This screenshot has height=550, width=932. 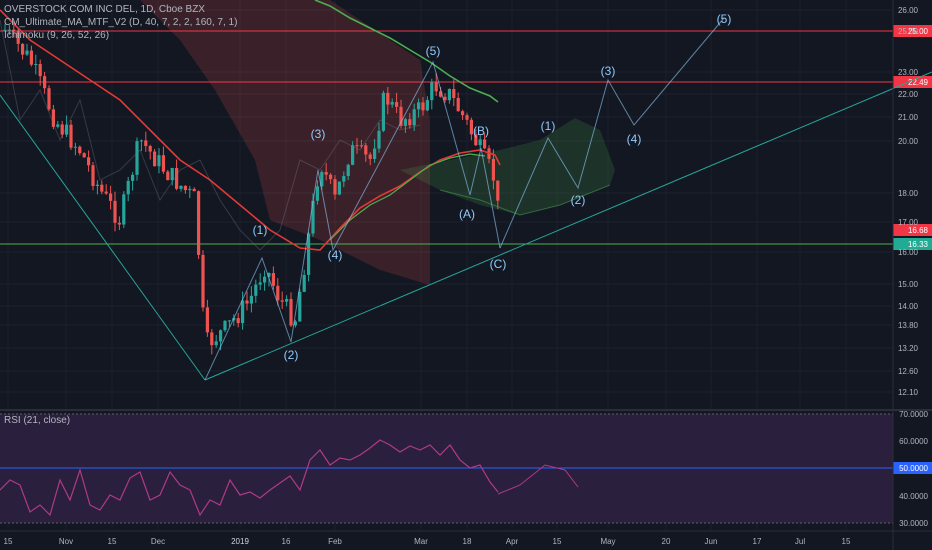 What do you see at coordinates (103, 237) in the screenshot?
I see `trendline-upper-left` at bounding box center [103, 237].